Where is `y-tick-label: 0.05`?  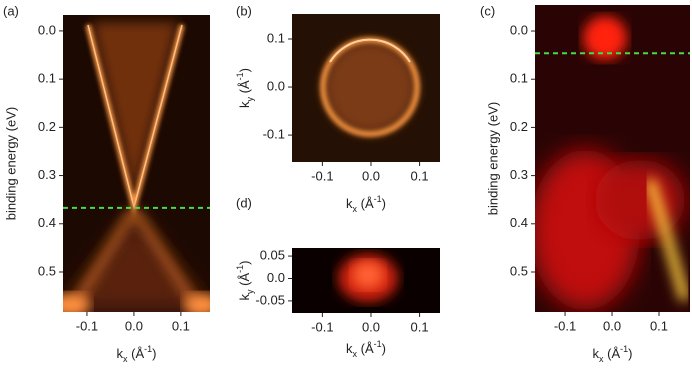 y-tick-label: 0.05 is located at coordinates (272, 255).